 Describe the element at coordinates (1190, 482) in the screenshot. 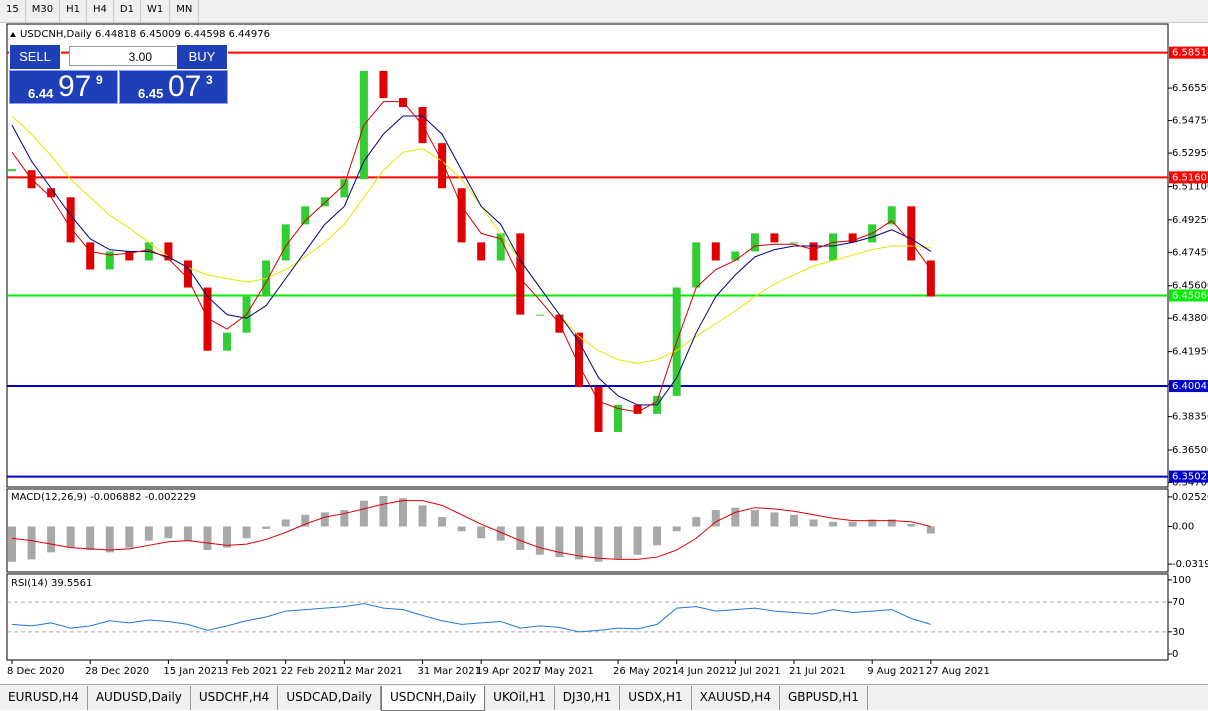

I see `y-tick-label: 6.34700` at that location.